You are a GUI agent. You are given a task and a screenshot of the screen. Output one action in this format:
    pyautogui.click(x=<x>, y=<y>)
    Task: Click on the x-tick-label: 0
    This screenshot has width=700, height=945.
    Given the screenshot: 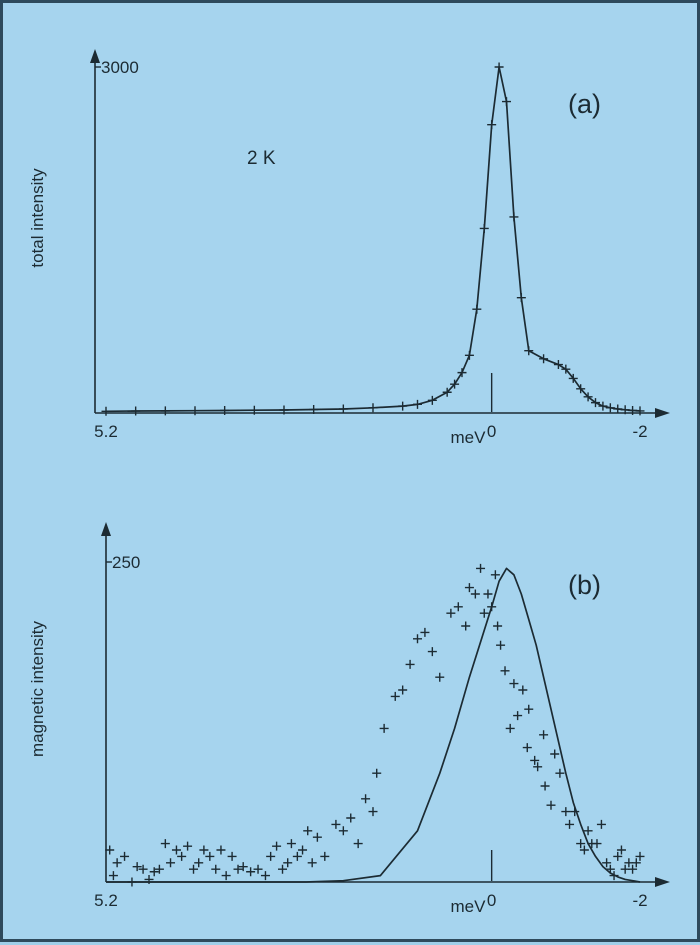 What is the action you would take?
    pyautogui.click(x=491, y=900)
    